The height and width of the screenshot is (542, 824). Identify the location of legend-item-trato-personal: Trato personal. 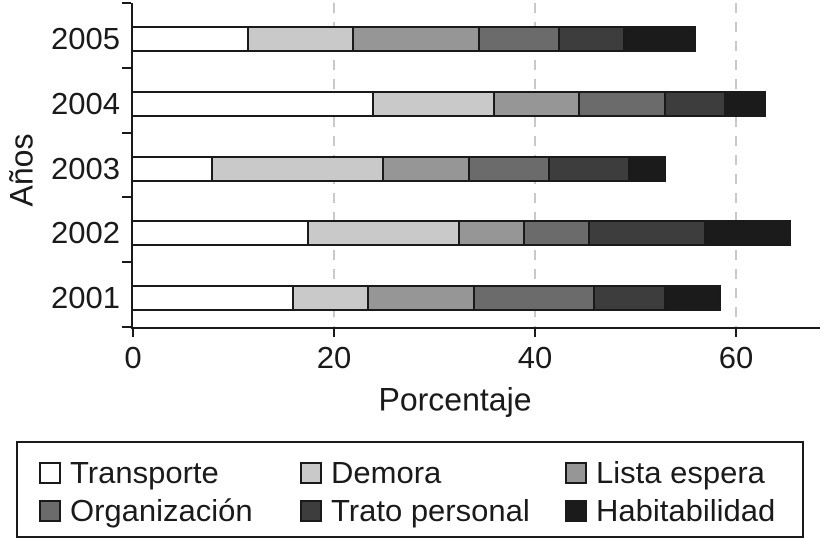
(432, 511).